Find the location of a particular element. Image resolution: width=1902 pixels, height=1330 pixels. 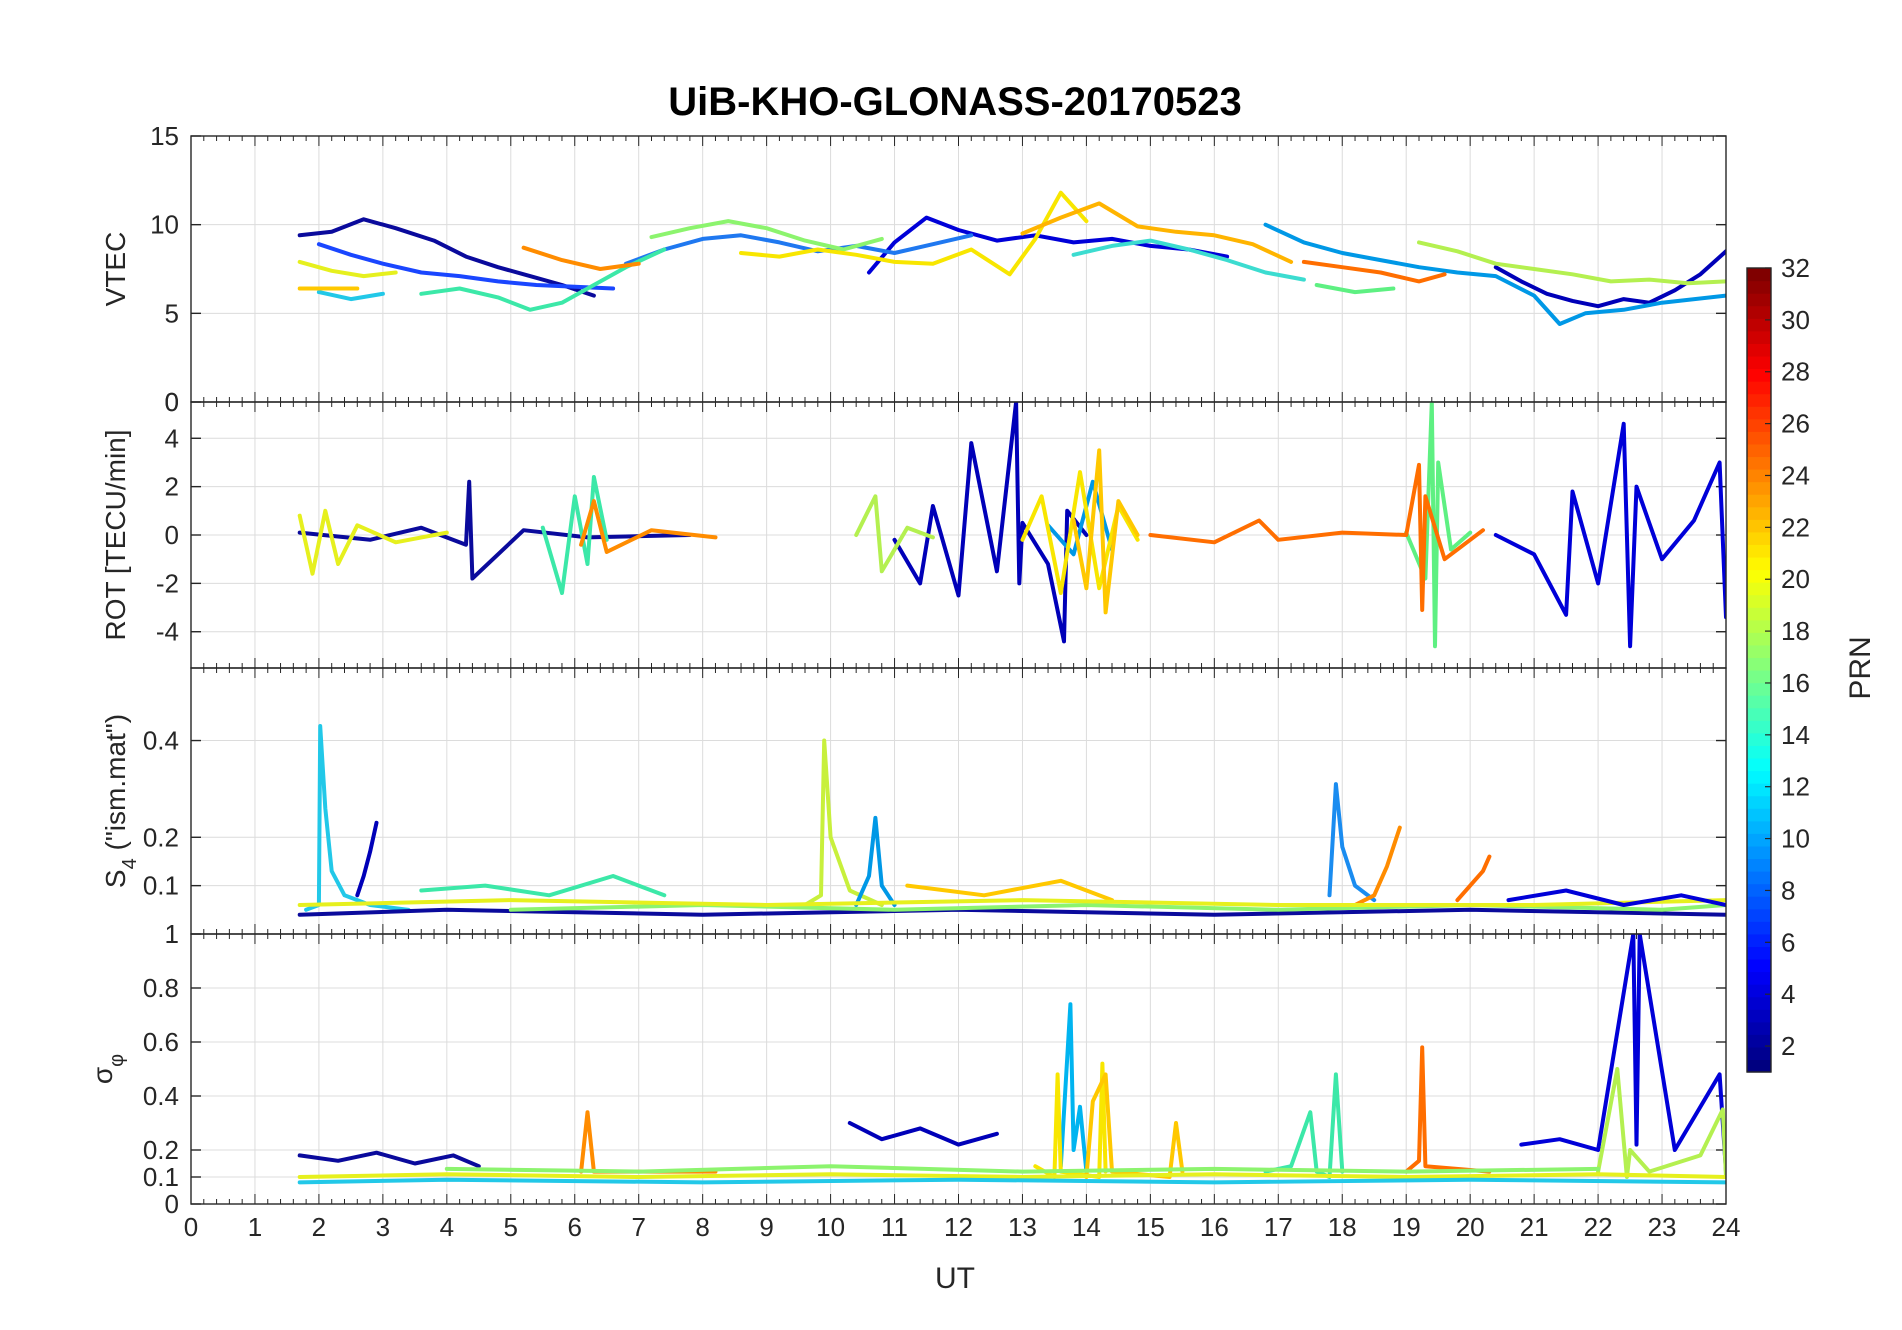

colorbar-label: PRN is located at coordinates (1860, 667).